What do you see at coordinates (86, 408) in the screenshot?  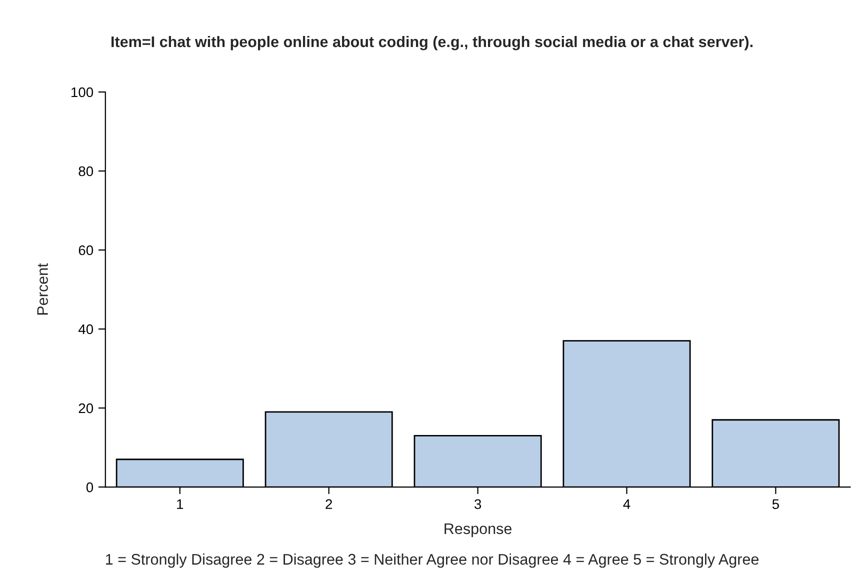 I see `y-tick-label: 20` at bounding box center [86, 408].